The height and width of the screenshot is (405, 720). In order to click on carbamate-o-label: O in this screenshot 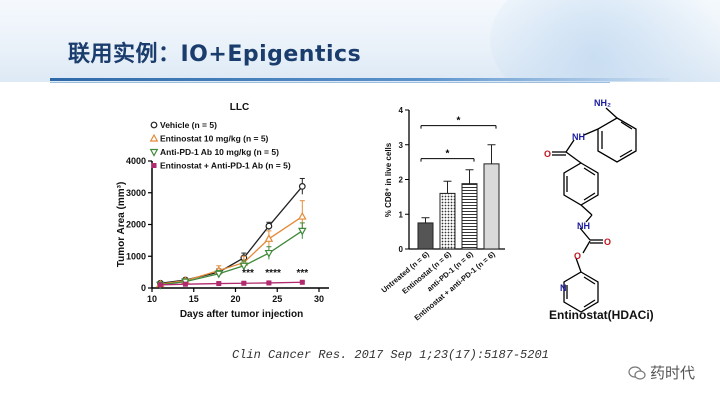, I will do `click(607, 242)`.